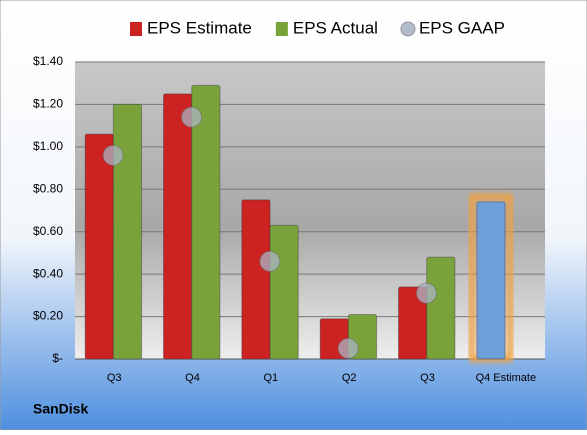 The height and width of the screenshot is (435, 587). I want to click on x-tick-label: Q4, so click(192, 378).